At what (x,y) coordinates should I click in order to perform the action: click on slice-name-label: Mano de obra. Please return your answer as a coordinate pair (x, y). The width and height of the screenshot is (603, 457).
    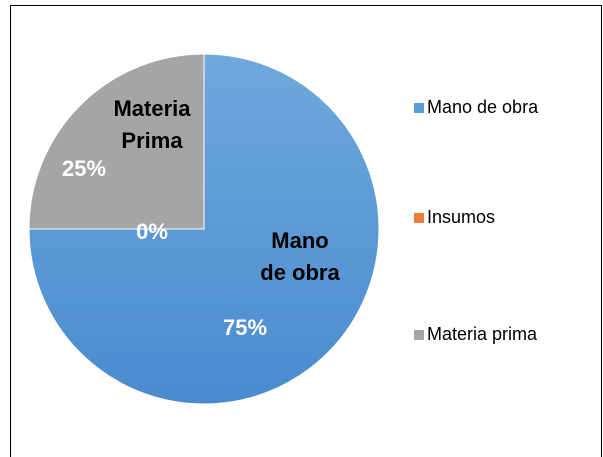
    Looking at the image, I should click on (300, 256).